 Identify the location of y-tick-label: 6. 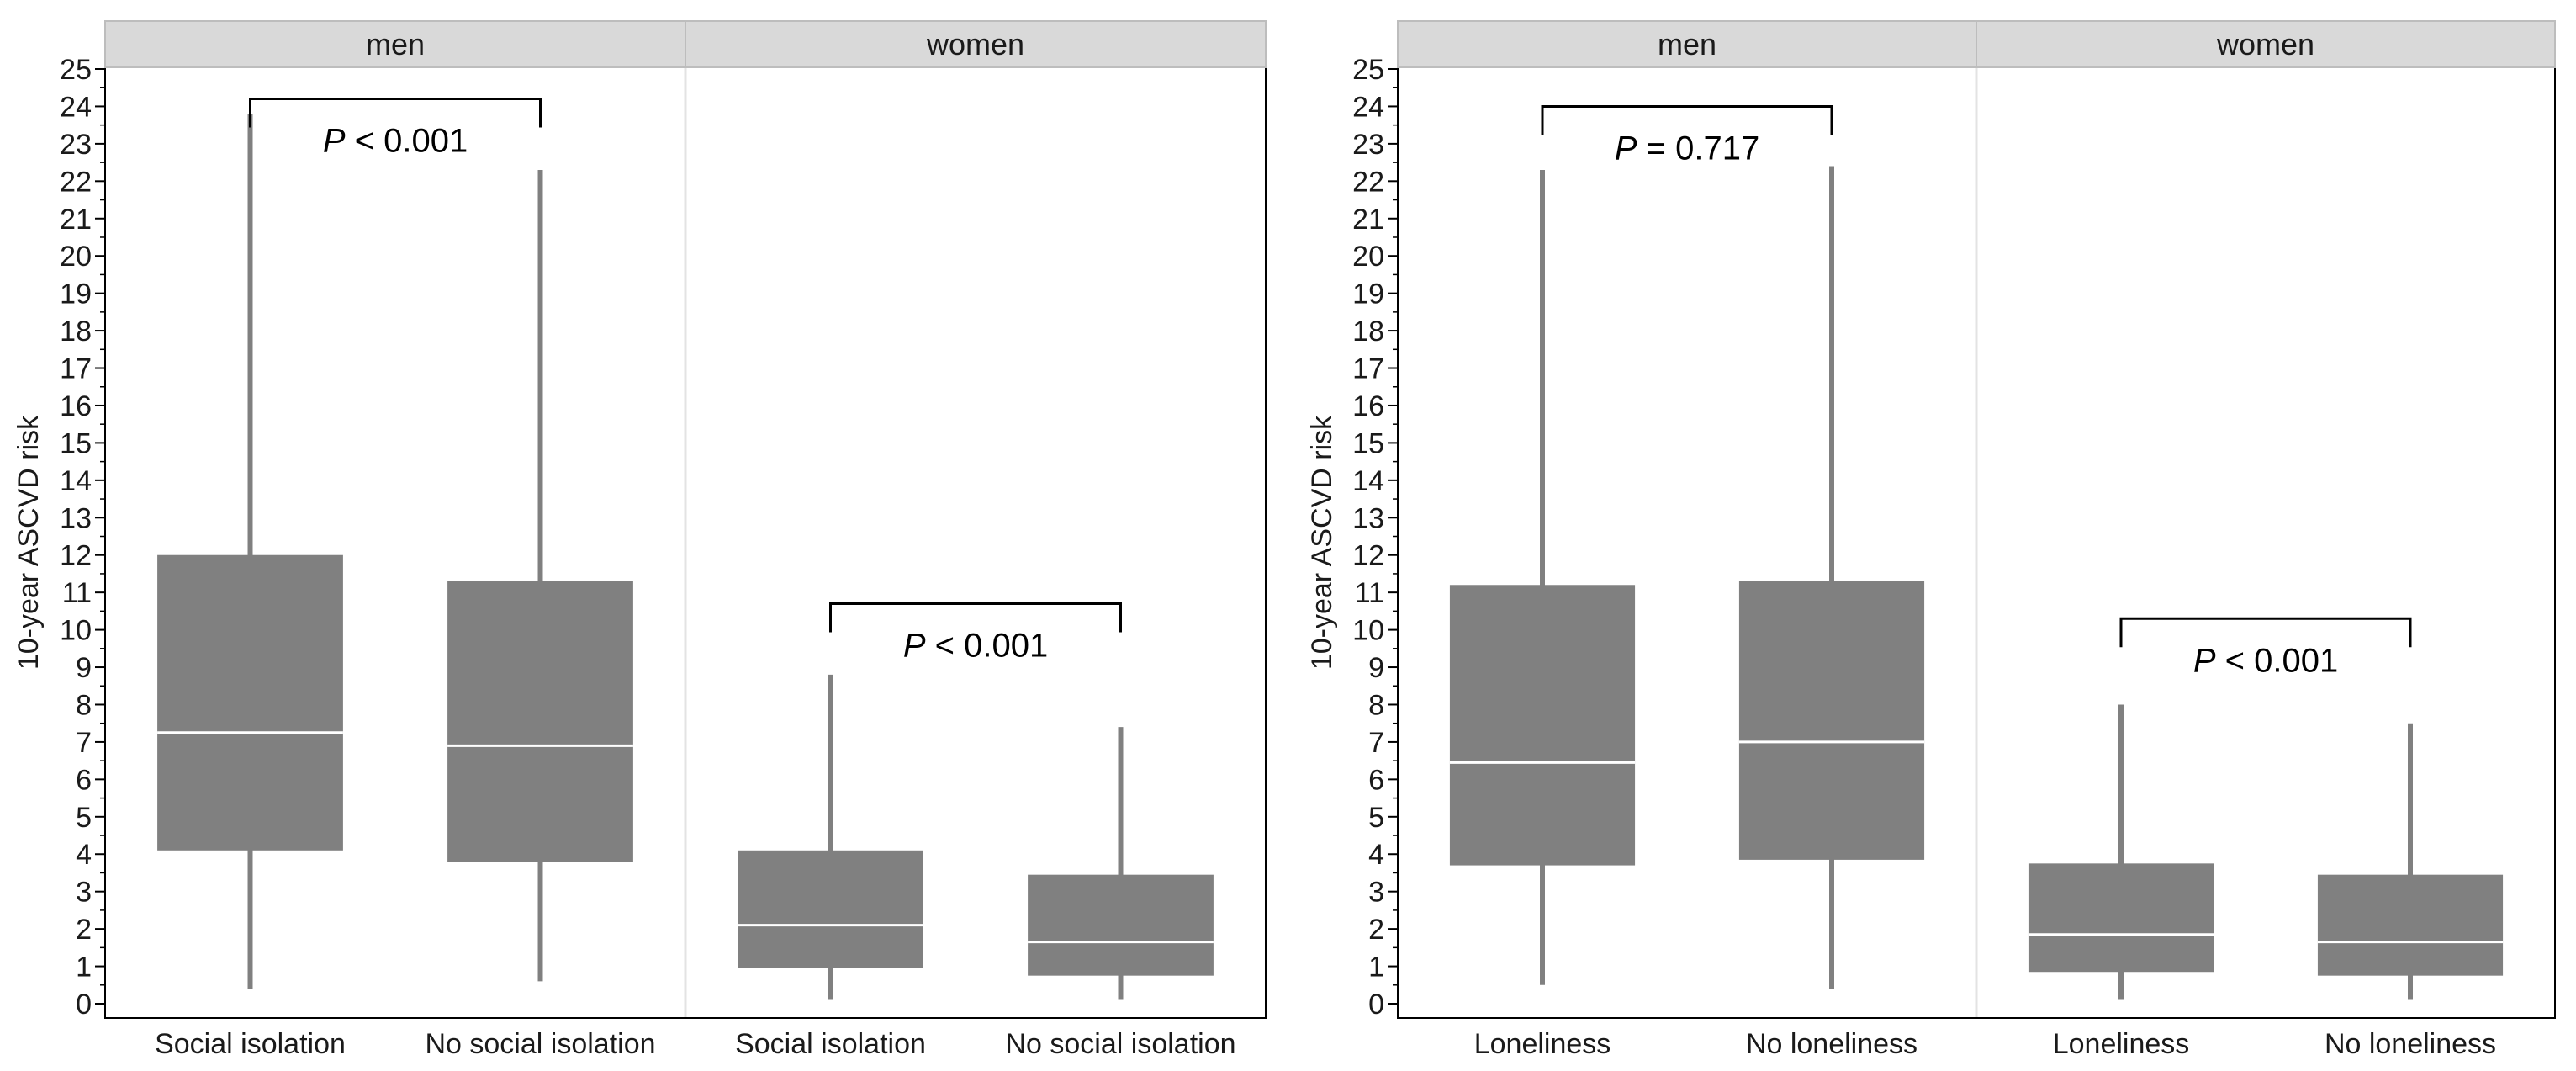
(84, 780).